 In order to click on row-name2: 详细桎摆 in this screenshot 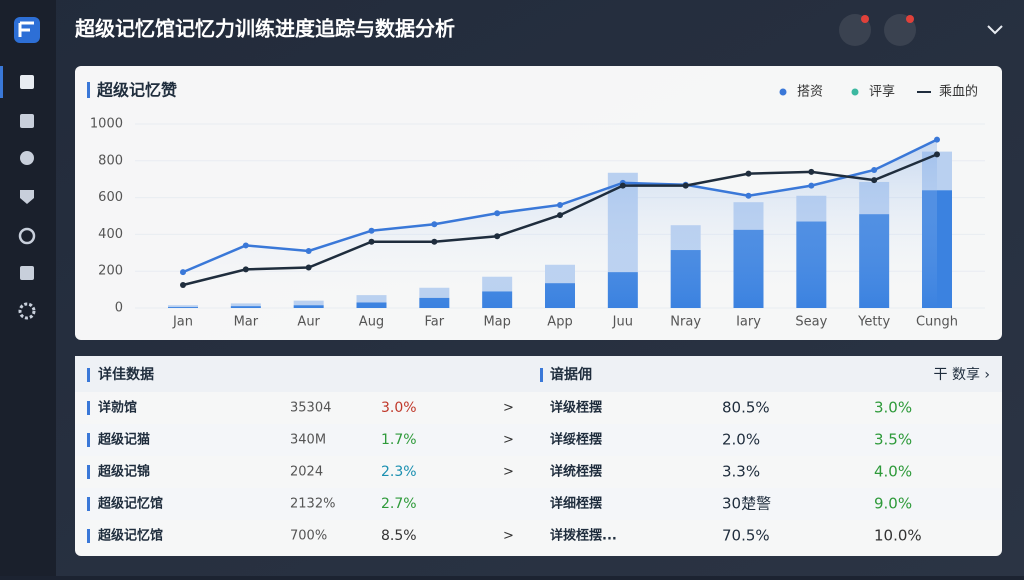, I will do `click(576, 504)`.